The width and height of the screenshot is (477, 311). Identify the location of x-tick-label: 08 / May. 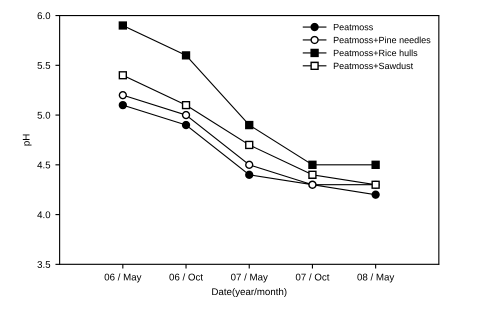
(375, 277).